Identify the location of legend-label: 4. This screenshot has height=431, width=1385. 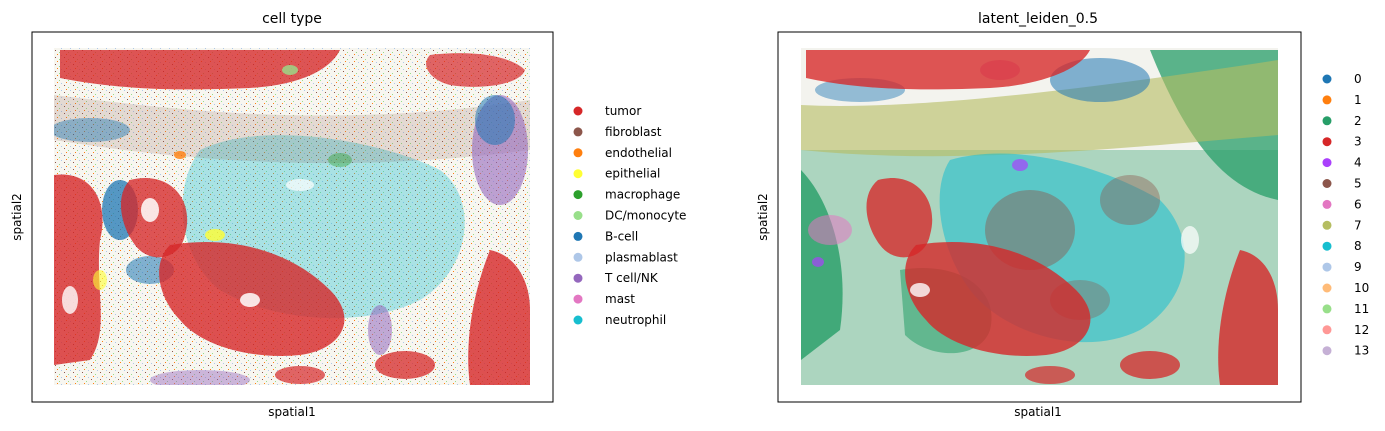
(1358, 163).